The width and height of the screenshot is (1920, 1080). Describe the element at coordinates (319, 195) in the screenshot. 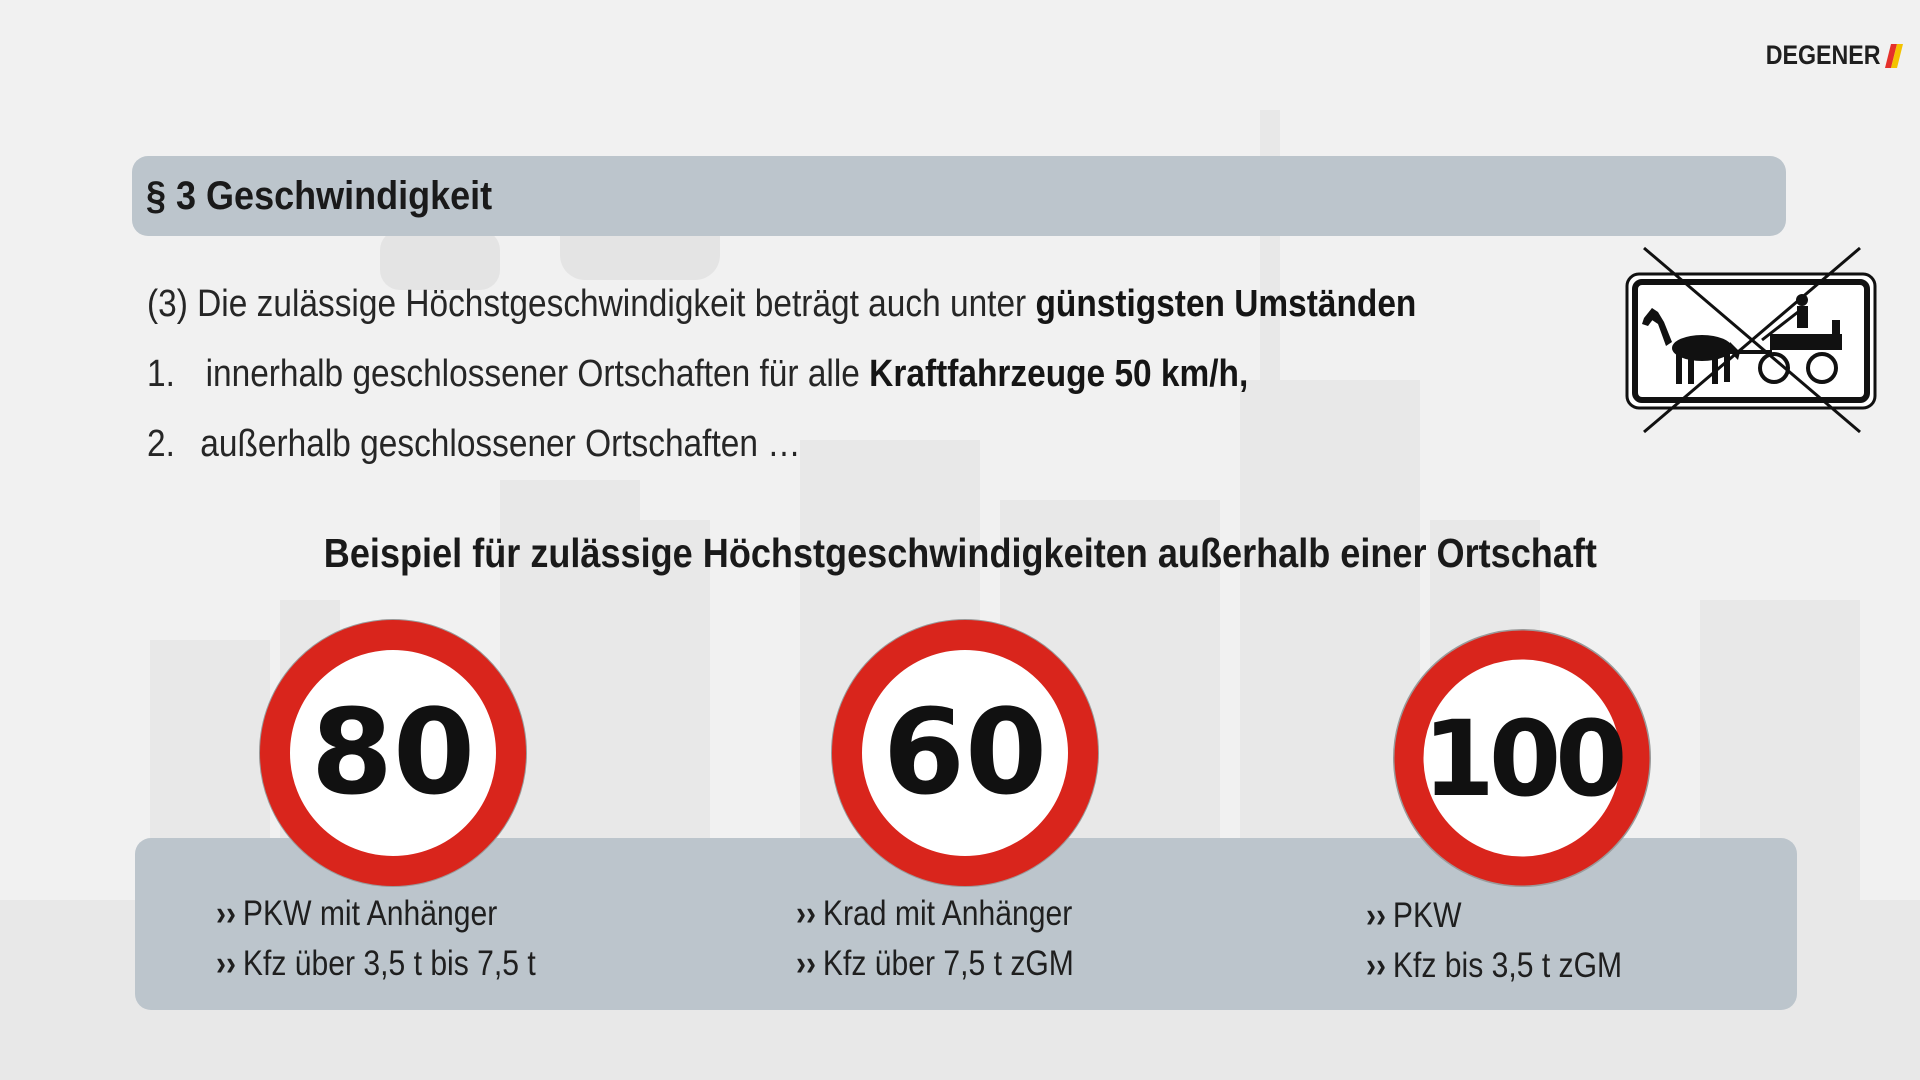

I see `section-title: § 3 Geschwindigkeit` at that location.